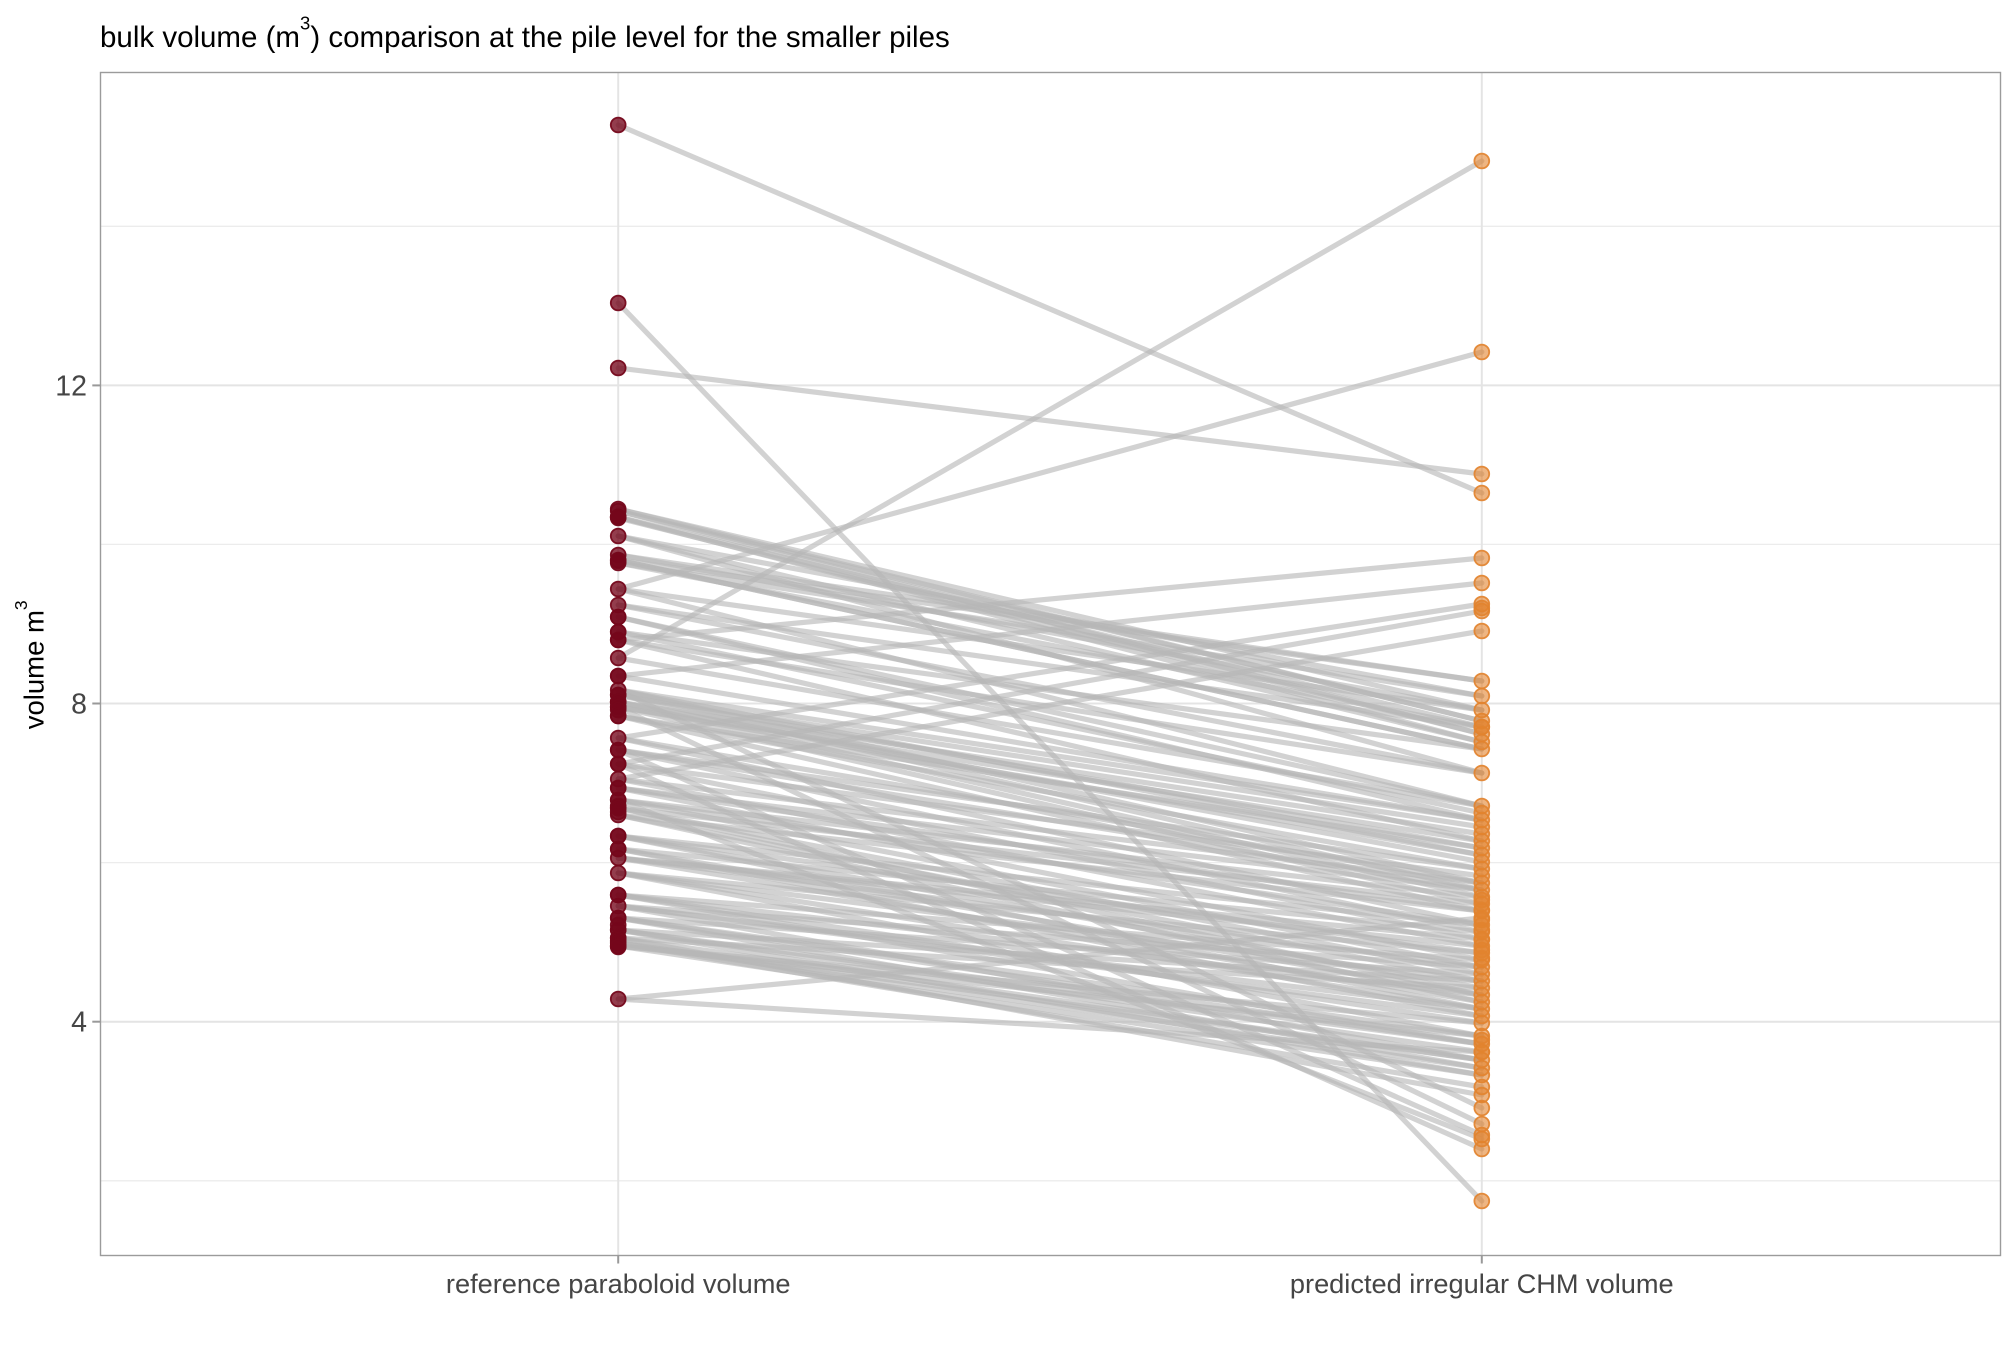  I want to click on svg-text: 12, so click(71, 386).